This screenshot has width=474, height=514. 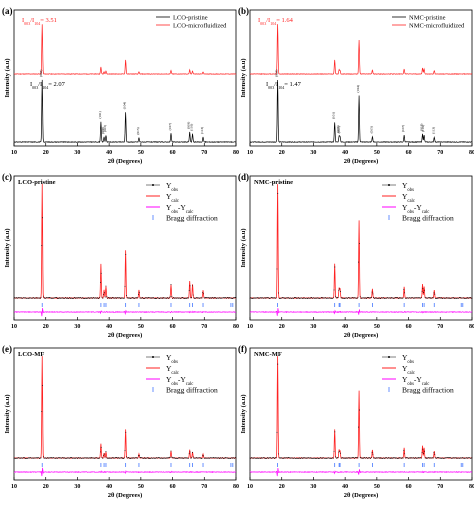 I want to click on x-tick-label: 20, so click(x=282, y=487).